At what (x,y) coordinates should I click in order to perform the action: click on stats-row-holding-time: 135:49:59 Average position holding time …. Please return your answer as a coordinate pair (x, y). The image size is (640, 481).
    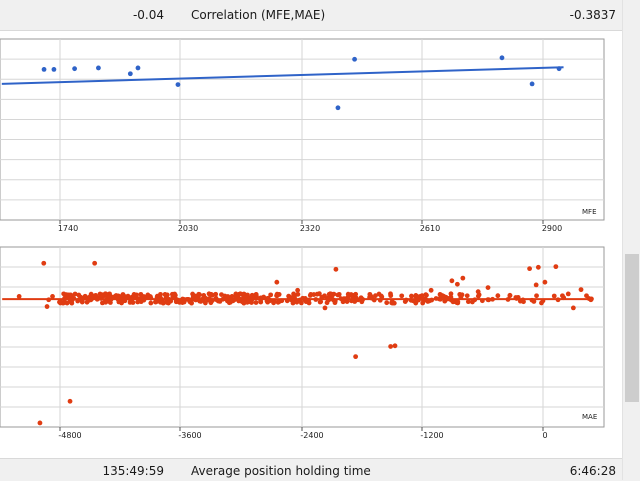
    Looking at the image, I should click on (311, 469).